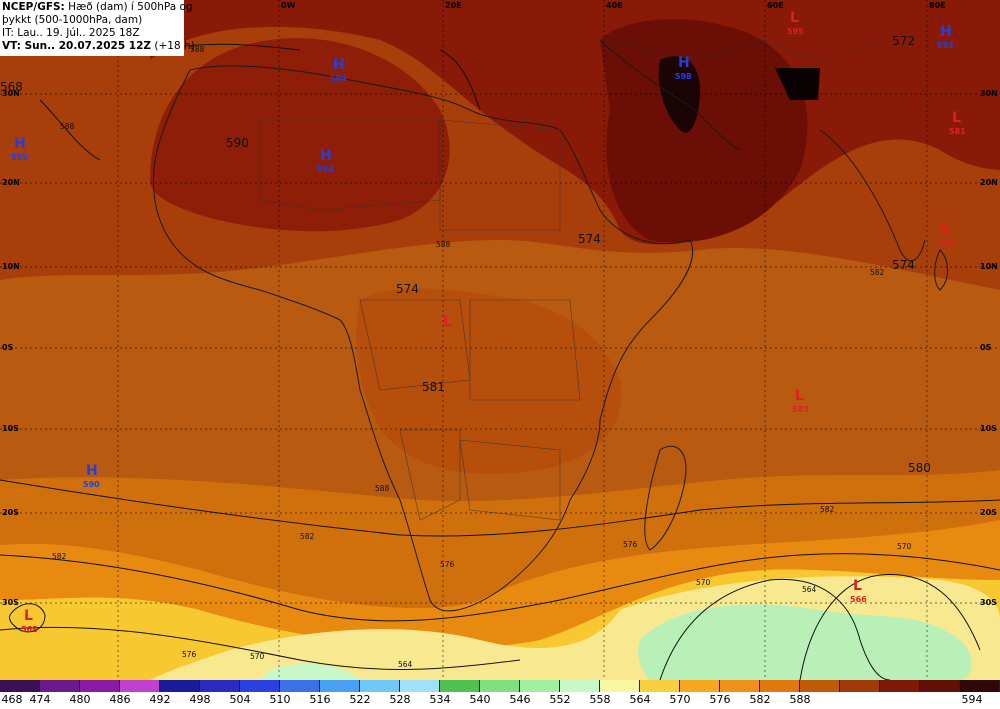  I want to click on pressure-center-value: 566, so click(858, 599).